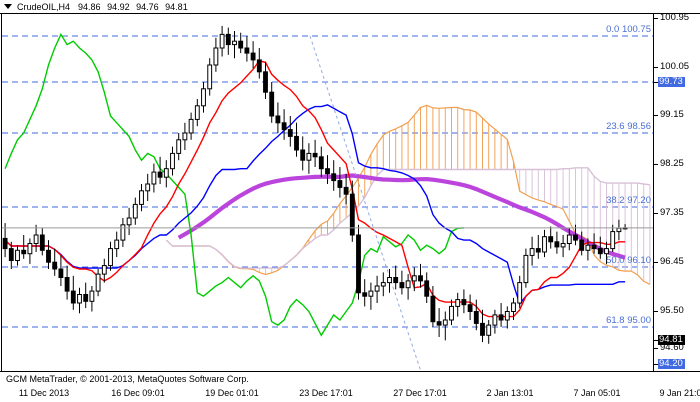 The height and width of the screenshot is (402, 700). What do you see at coordinates (44, 6) in the screenshot?
I see `symbol-period-label: CrudeOIL,H4` at bounding box center [44, 6].